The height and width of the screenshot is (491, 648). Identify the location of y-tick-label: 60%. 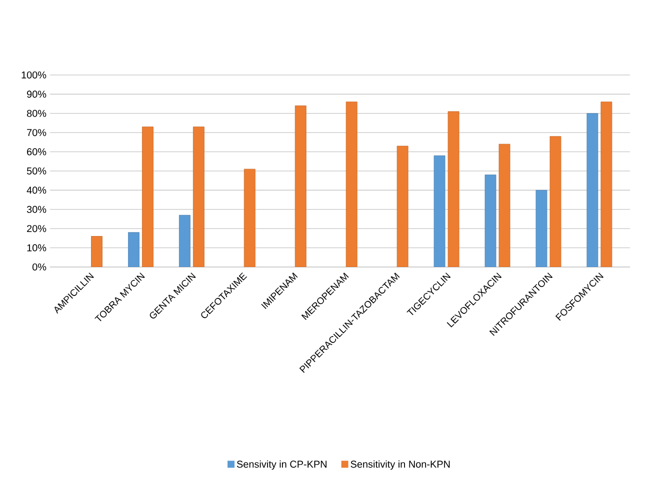
(36, 152).